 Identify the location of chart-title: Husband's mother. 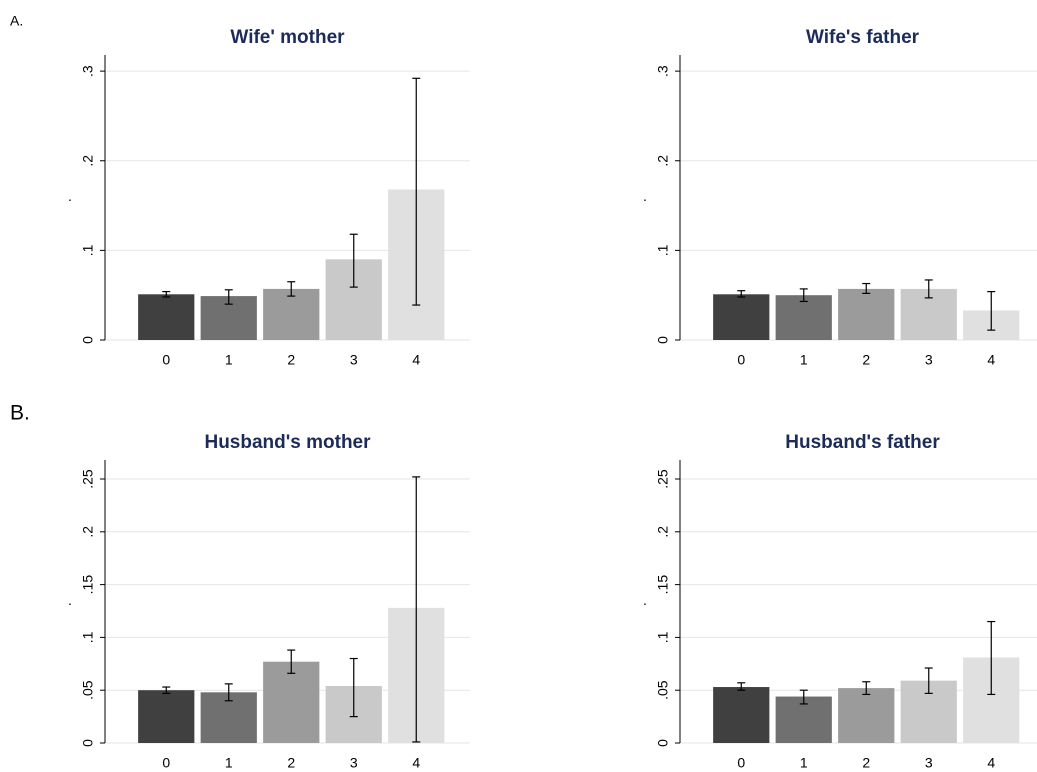
(287, 442).